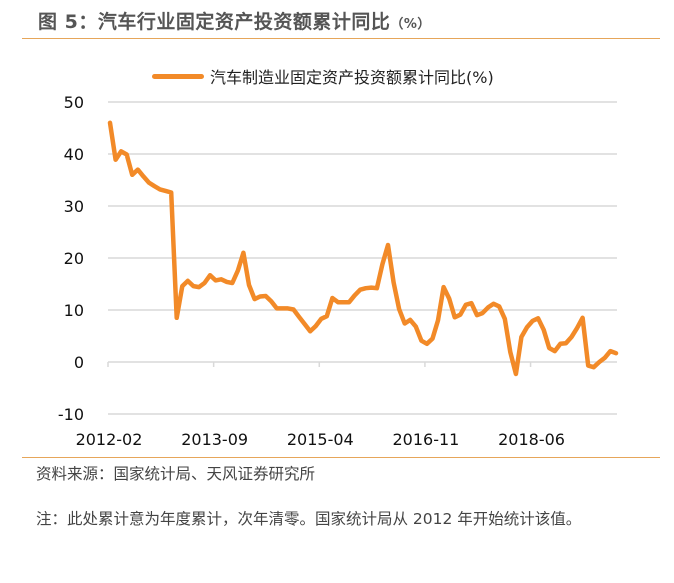  I want to click on y-tick-label: 50, so click(74, 102).